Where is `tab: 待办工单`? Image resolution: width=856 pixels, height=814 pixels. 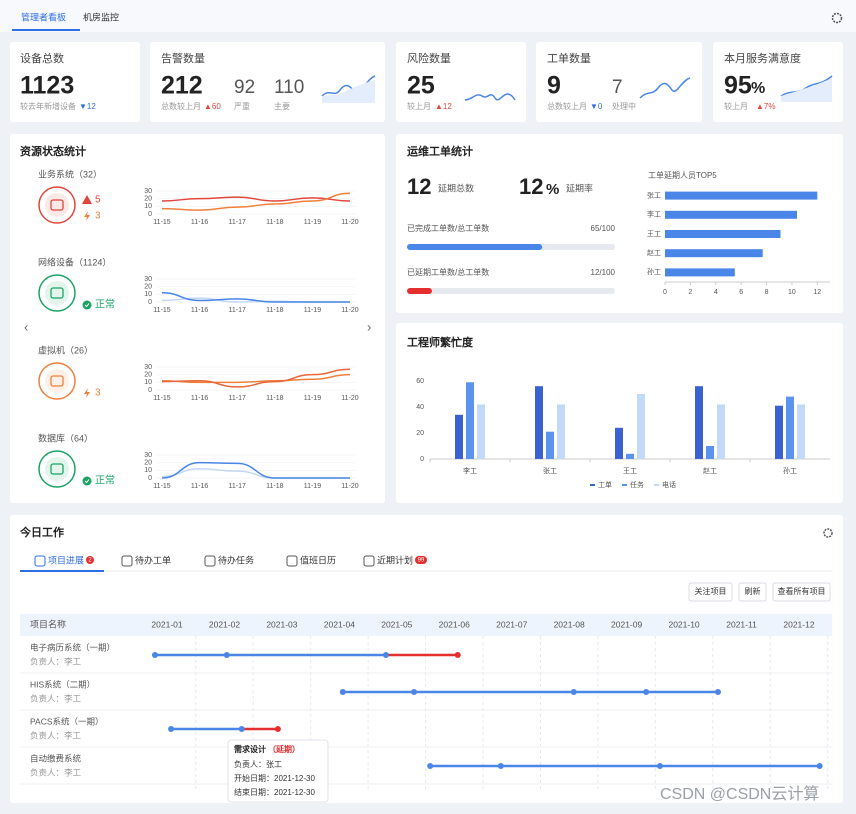 tab: 待办工单 is located at coordinates (153, 559).